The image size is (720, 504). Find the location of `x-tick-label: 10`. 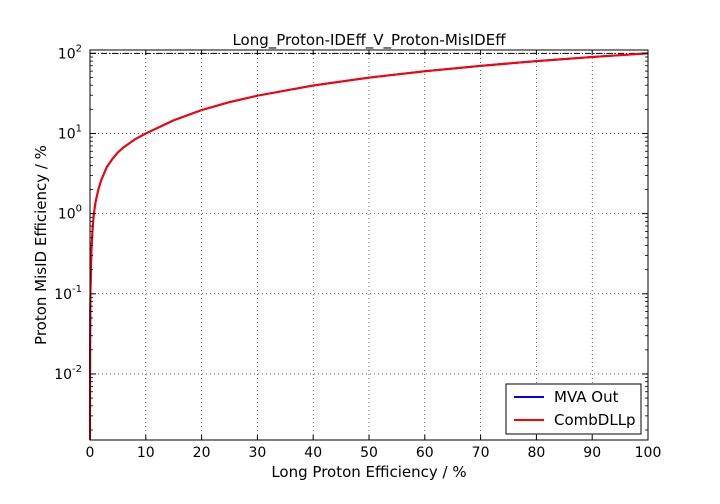

x-tick-label: 10 is located at coordinates (146, 453).